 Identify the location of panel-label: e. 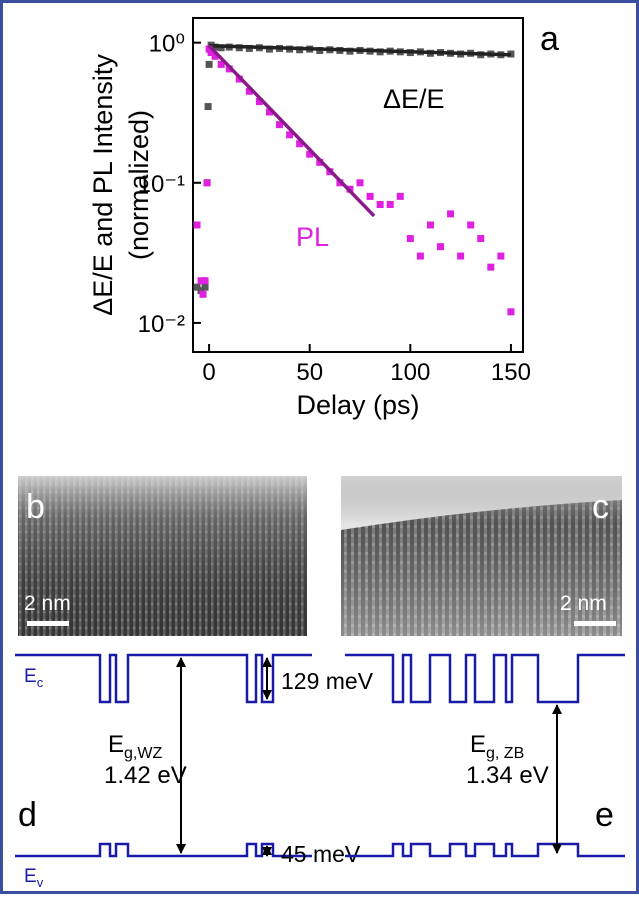
(604, 815).